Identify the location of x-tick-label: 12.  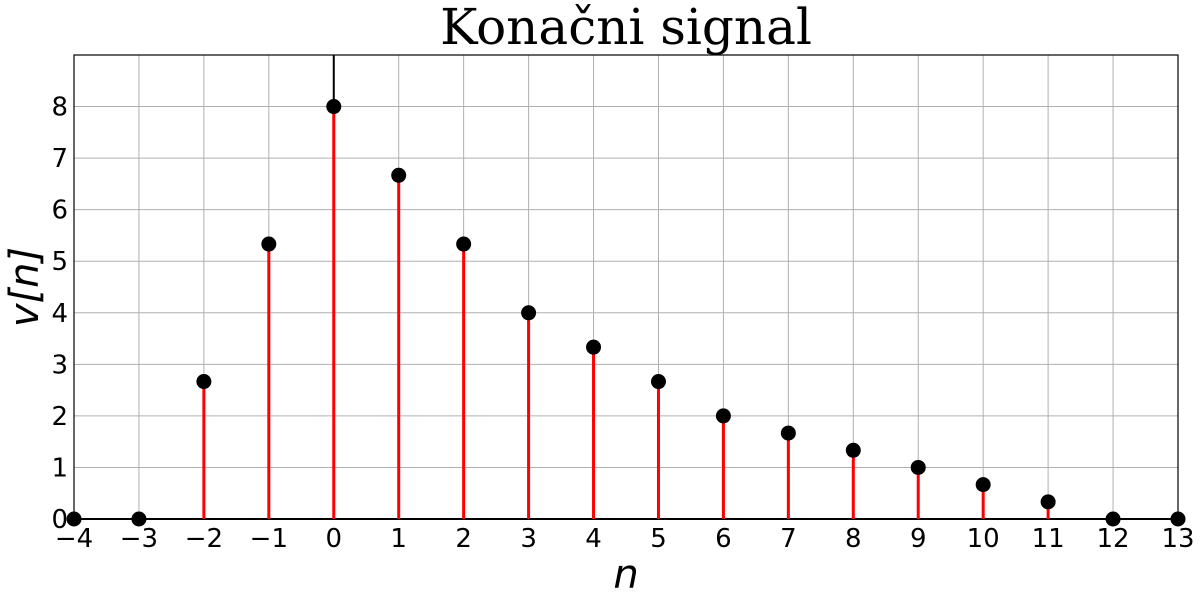
(1113, 539).